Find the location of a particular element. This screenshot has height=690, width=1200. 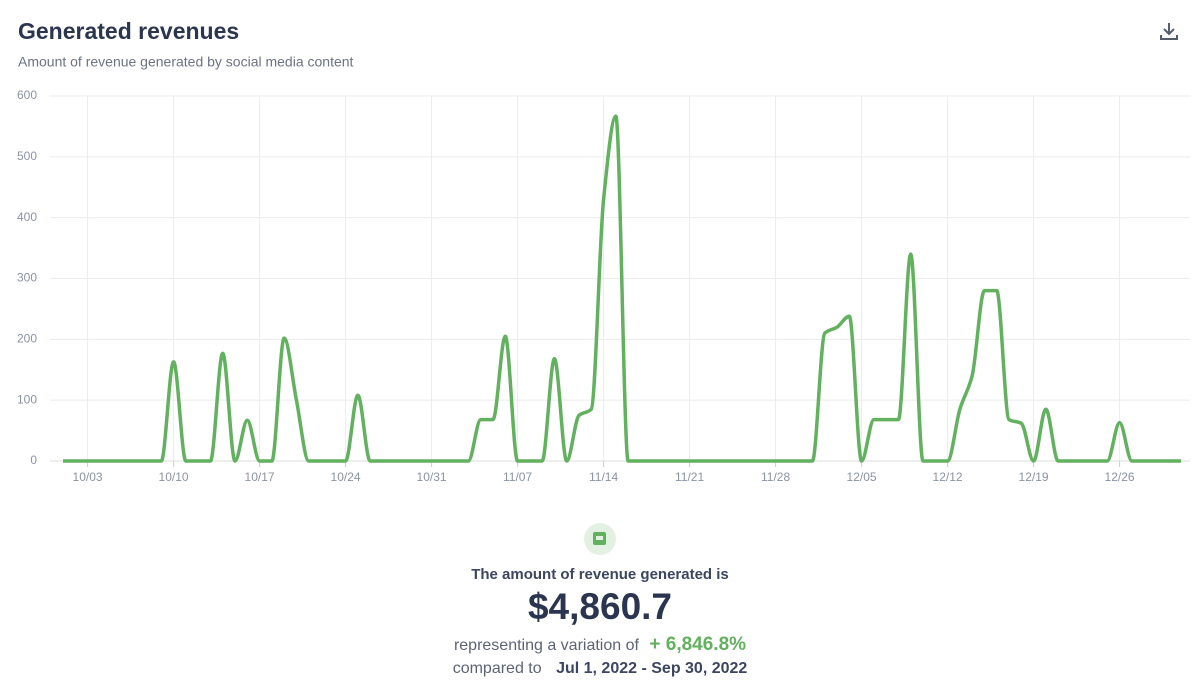

x-tick-label: 10/17 is located at coordinates (260, 477).